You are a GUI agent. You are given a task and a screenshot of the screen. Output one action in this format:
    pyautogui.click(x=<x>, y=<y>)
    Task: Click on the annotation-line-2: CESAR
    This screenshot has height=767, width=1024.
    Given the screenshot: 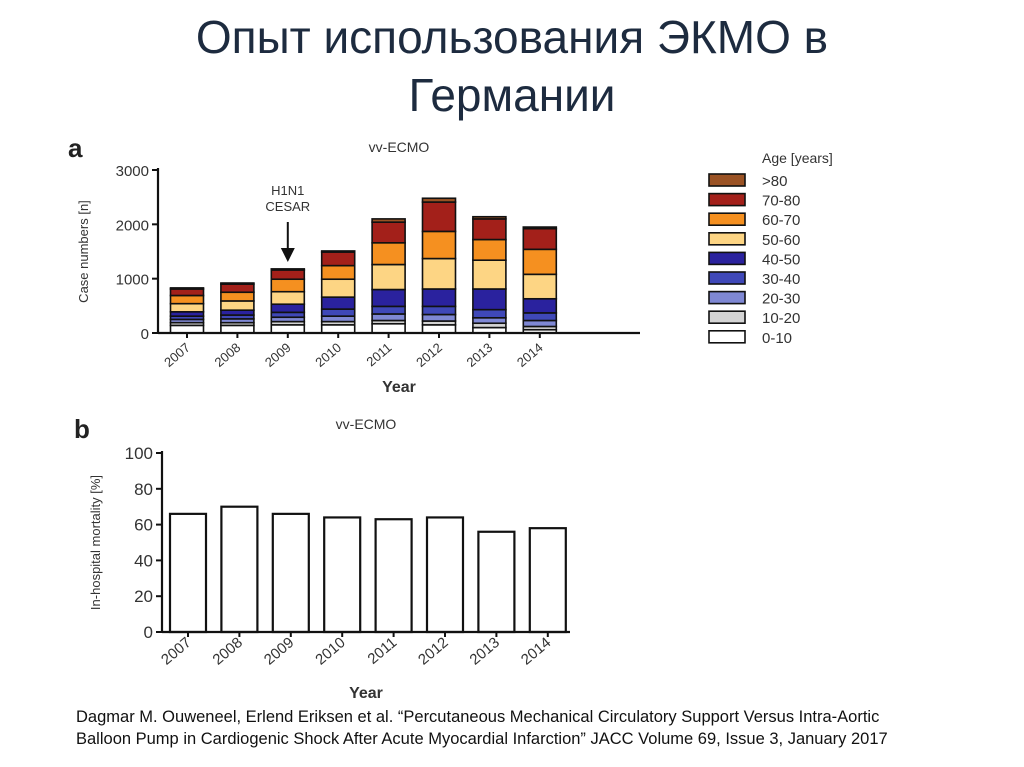 What is the action you would take?
    pyautogui.click(x=287, y=206)
    